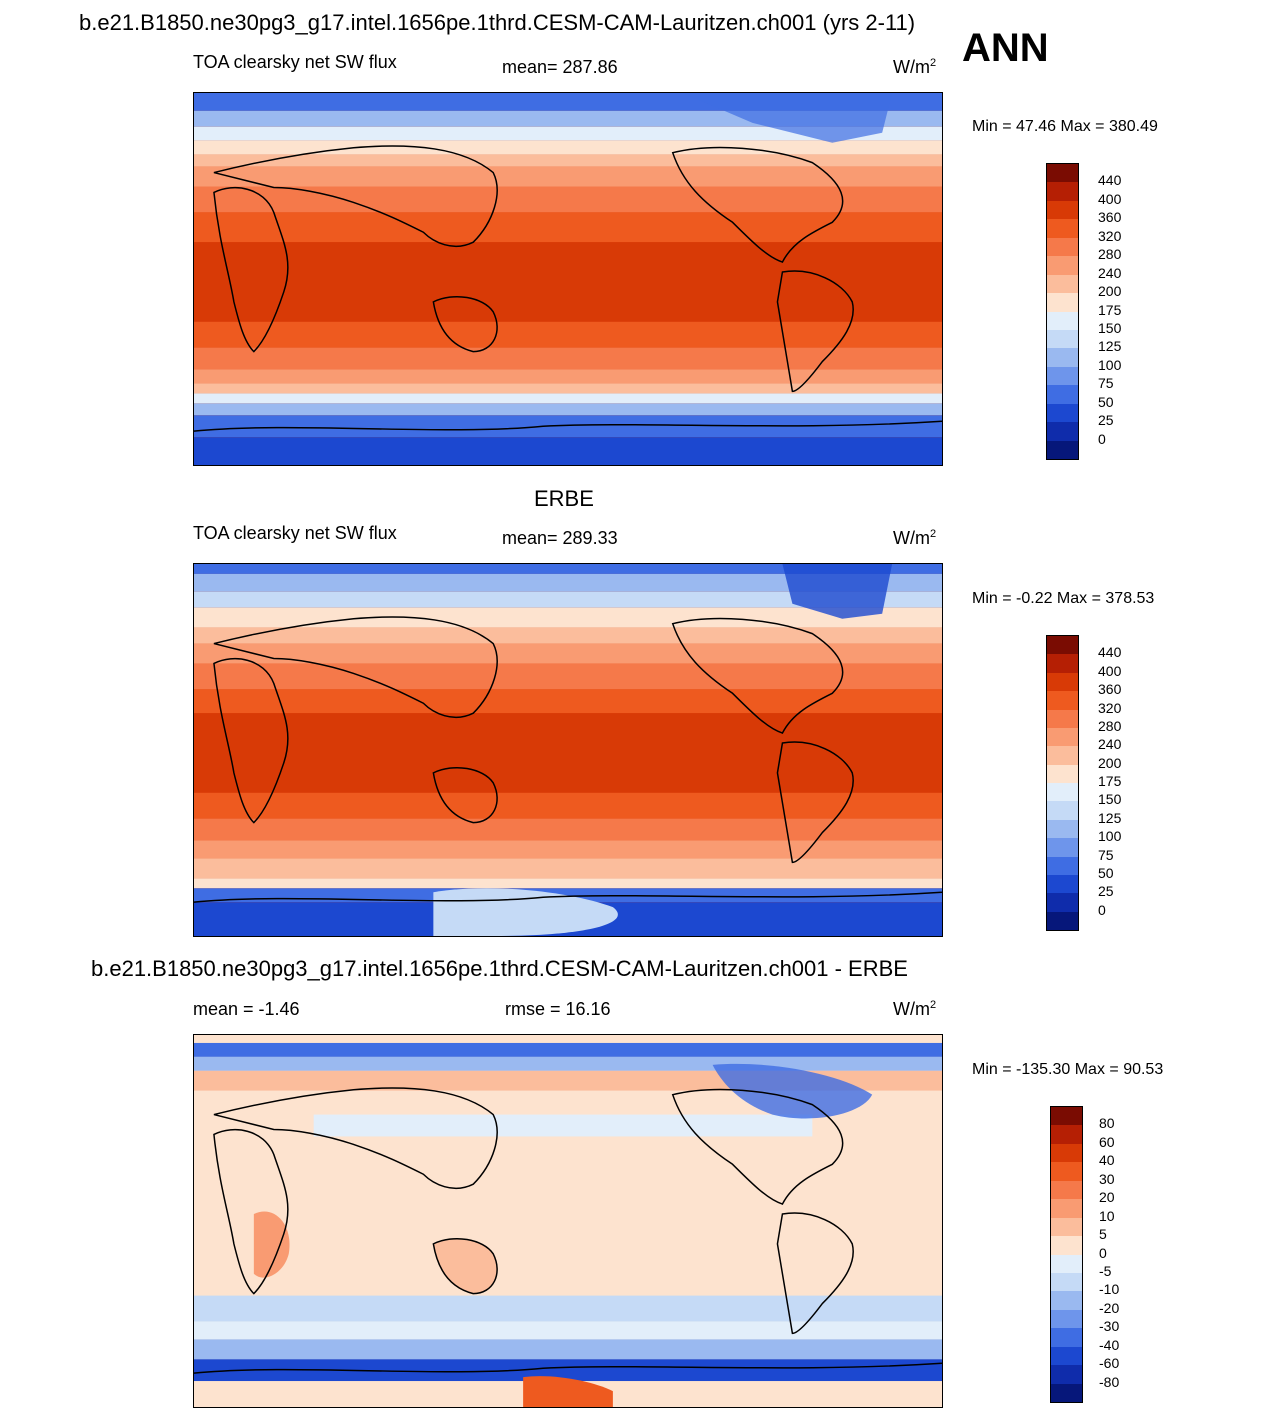 This screenshot has width=1285, height=1416. I want to click on colorbar-diff-label: -30, so click(1109, 1326).